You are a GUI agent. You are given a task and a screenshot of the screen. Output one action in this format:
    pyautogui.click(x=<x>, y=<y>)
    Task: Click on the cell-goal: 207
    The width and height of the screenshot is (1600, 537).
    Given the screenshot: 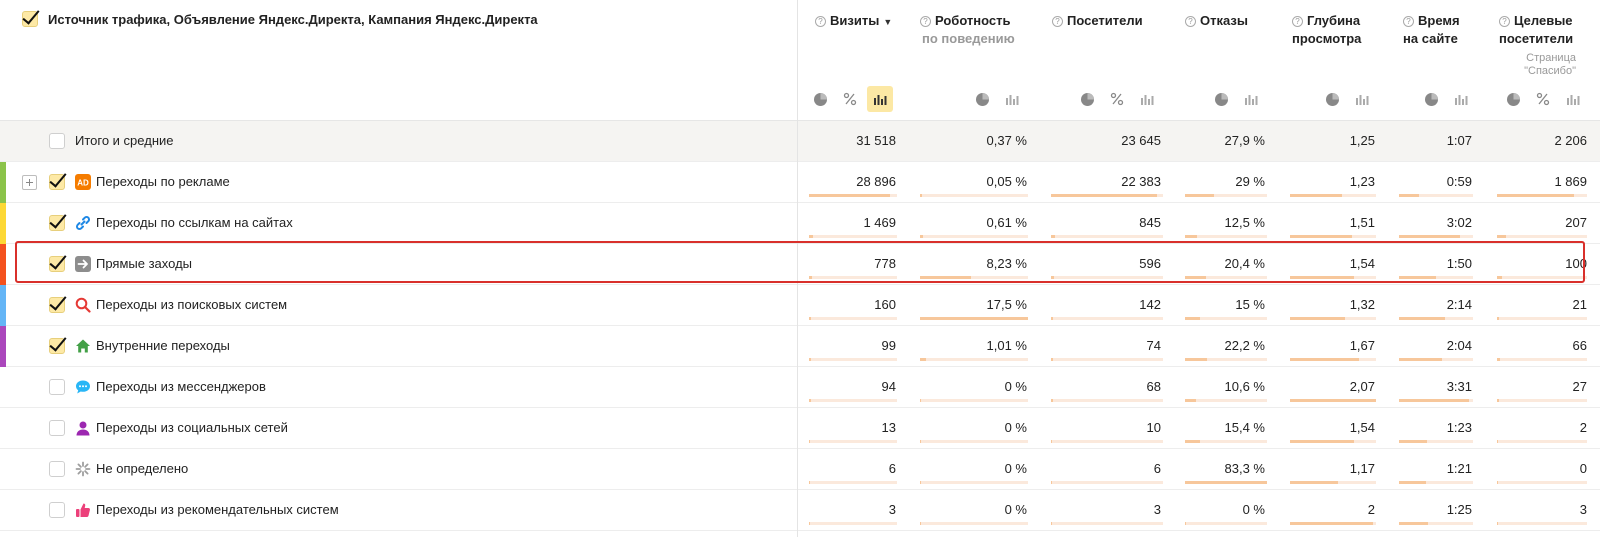 What is the action you would take?
    pyautogui.click(x=1576, y=222)
    